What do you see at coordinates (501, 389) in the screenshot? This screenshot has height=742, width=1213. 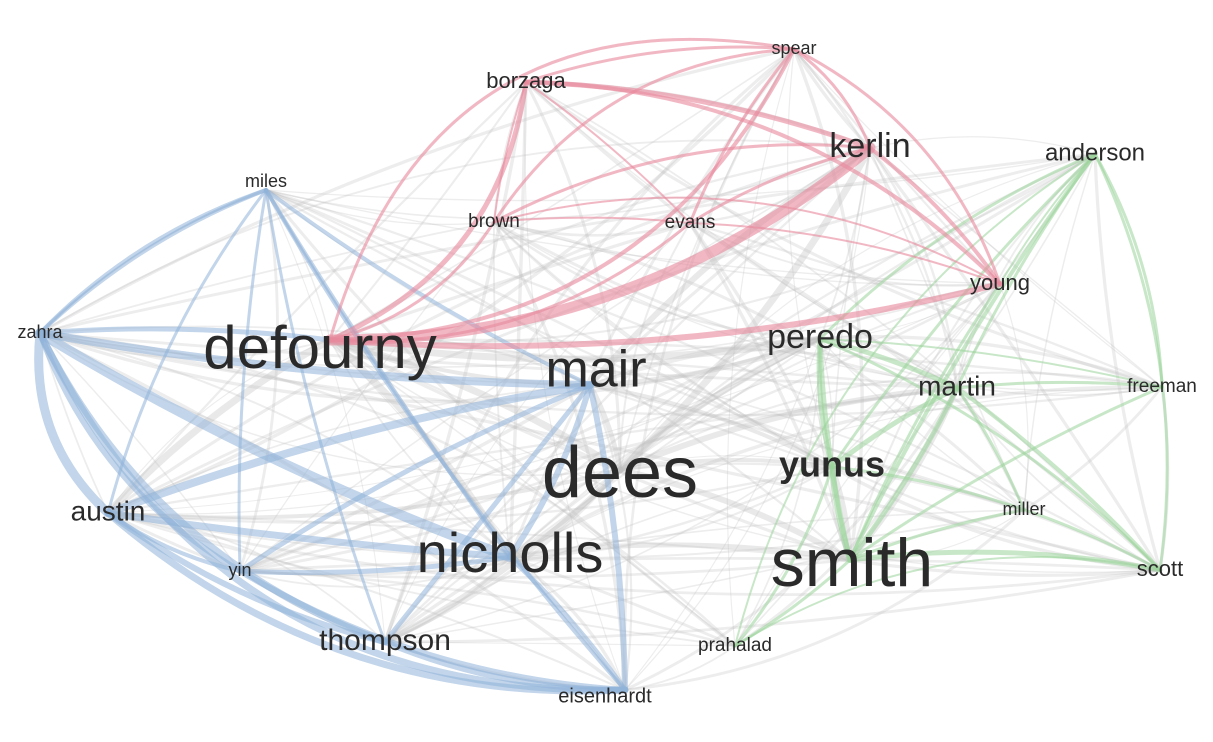 I see `edge-nicholls-brown` at bounding box center [501, 389].